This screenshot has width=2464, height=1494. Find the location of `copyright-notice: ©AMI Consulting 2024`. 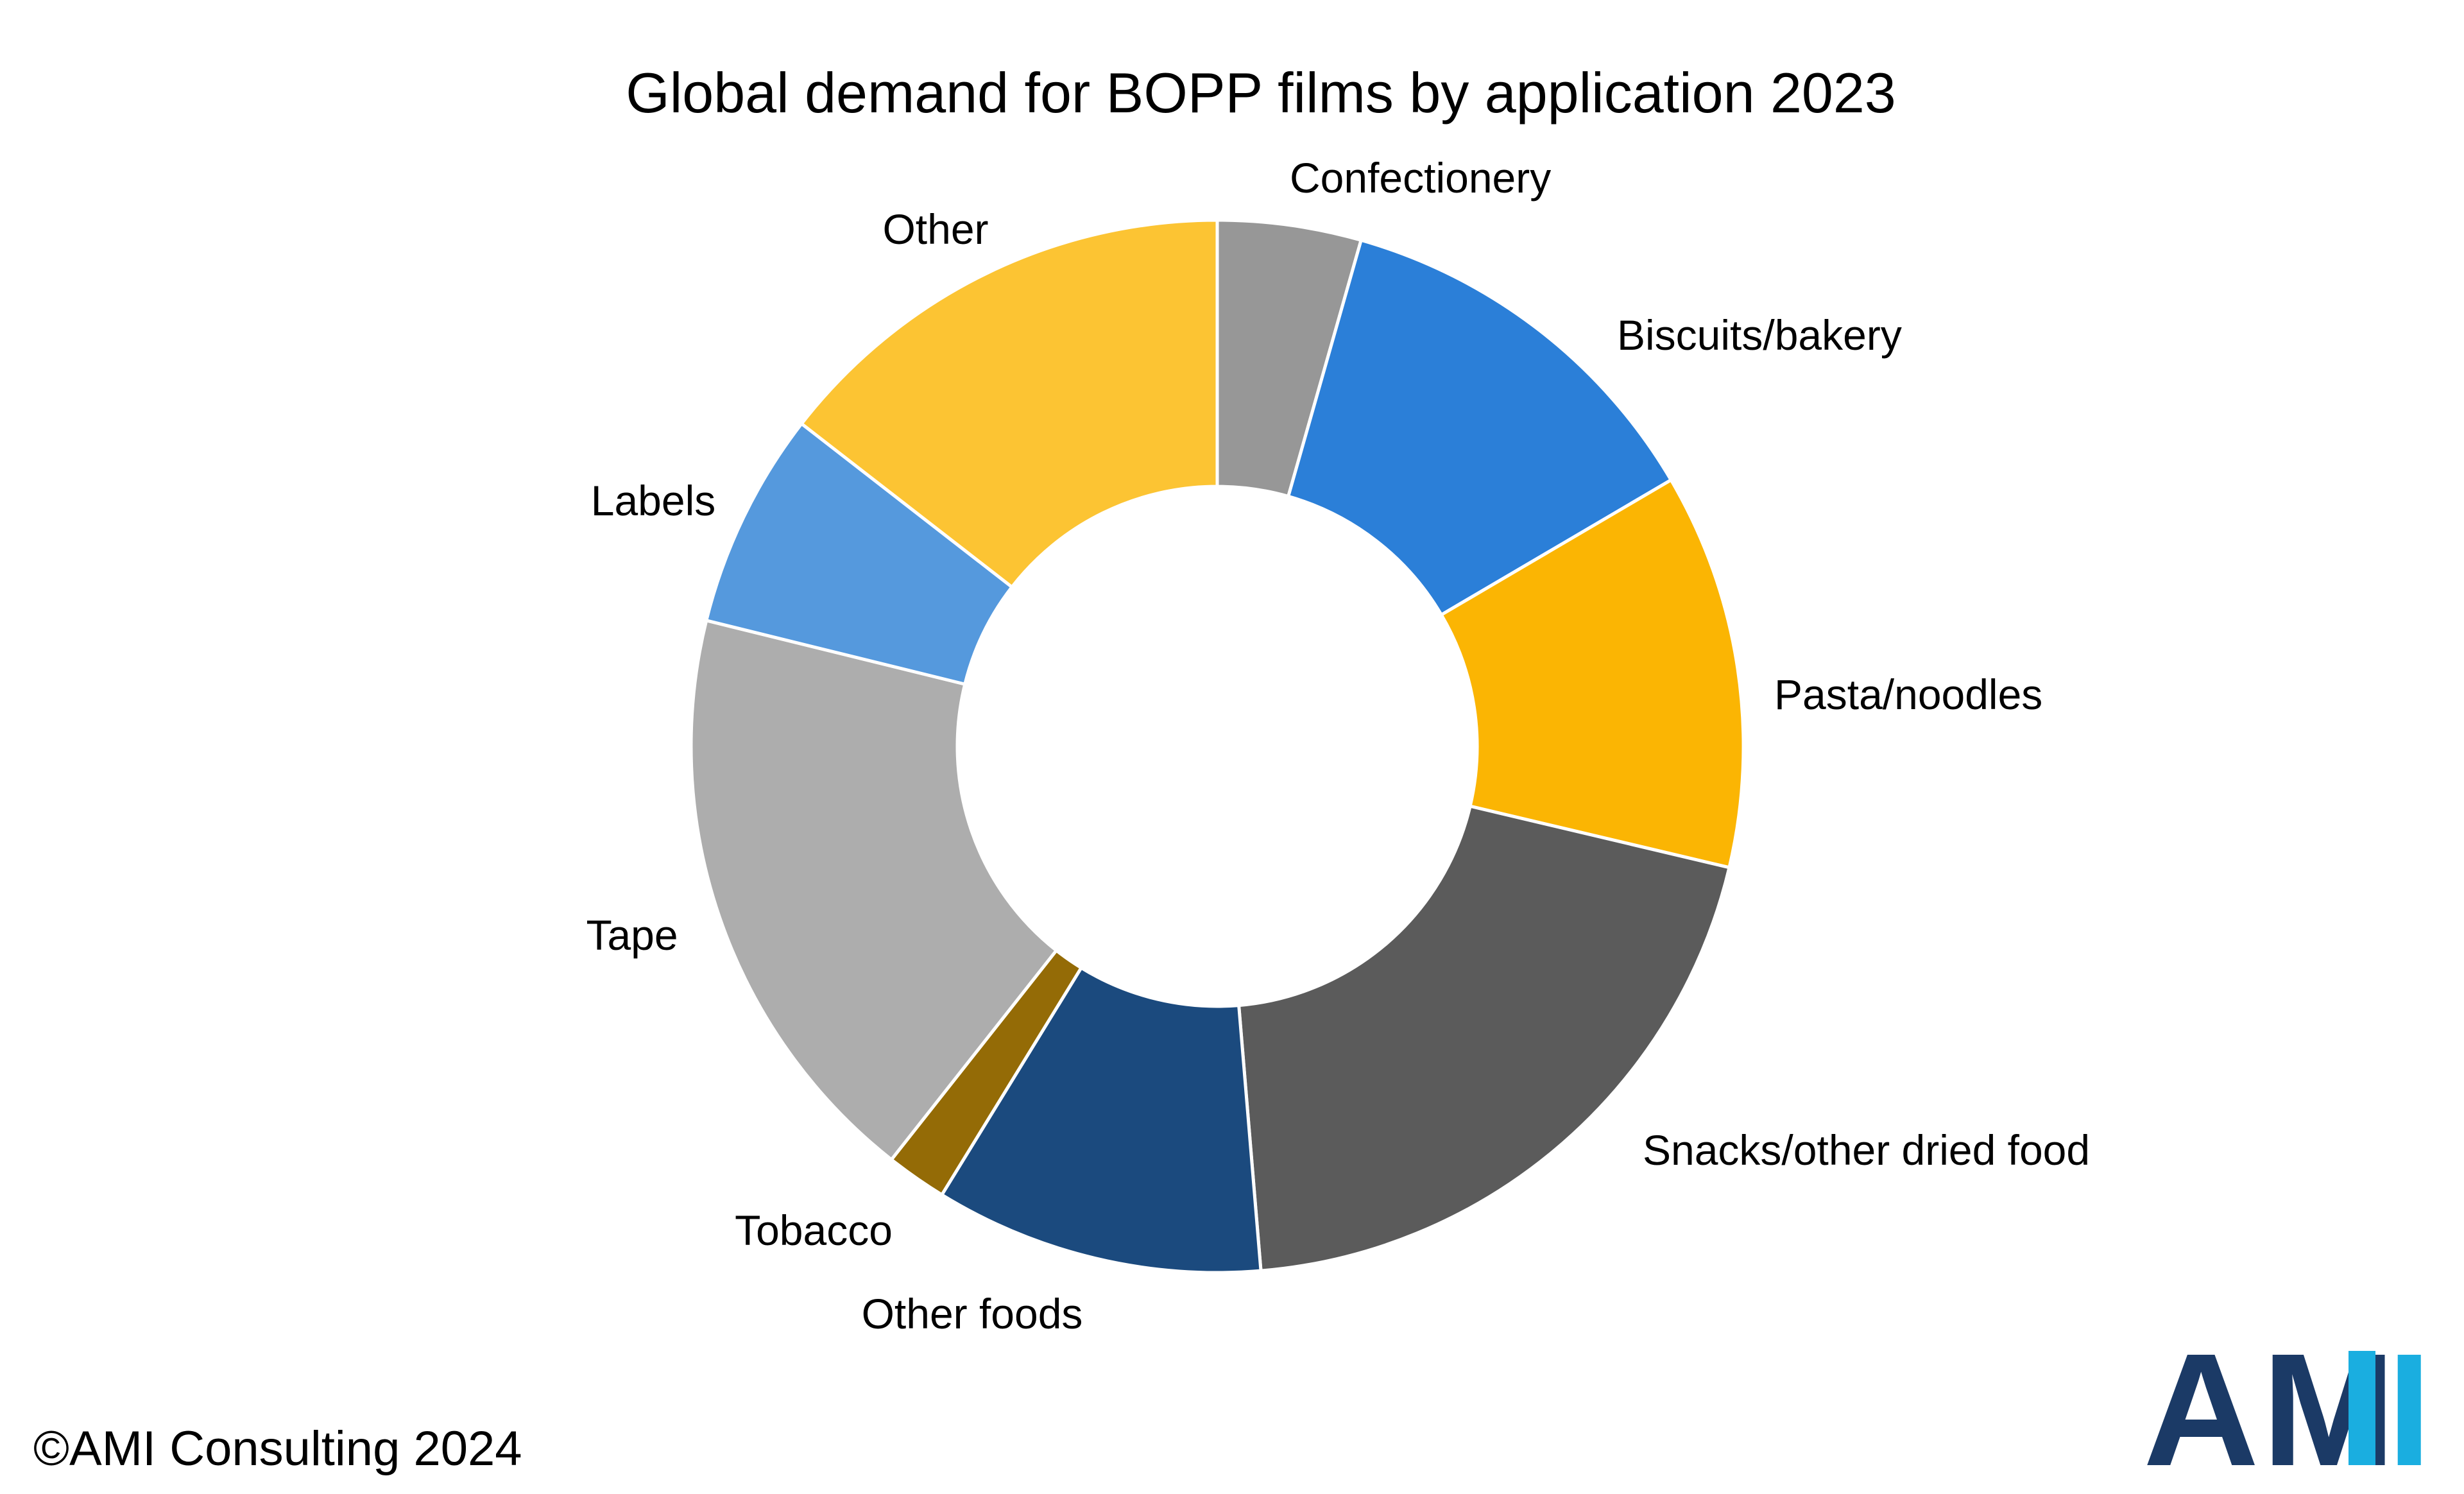

copyright-notice: ©AMI Consulting 2024 is located at coordinates (277, 1449).